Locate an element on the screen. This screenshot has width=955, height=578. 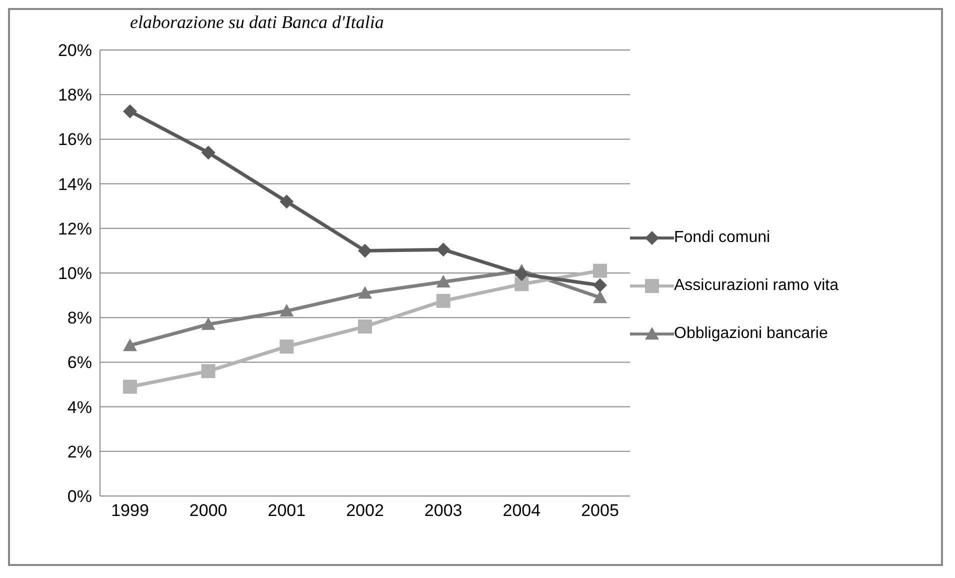
x-tick-label: 2003 is located at coordinates (443, 510).